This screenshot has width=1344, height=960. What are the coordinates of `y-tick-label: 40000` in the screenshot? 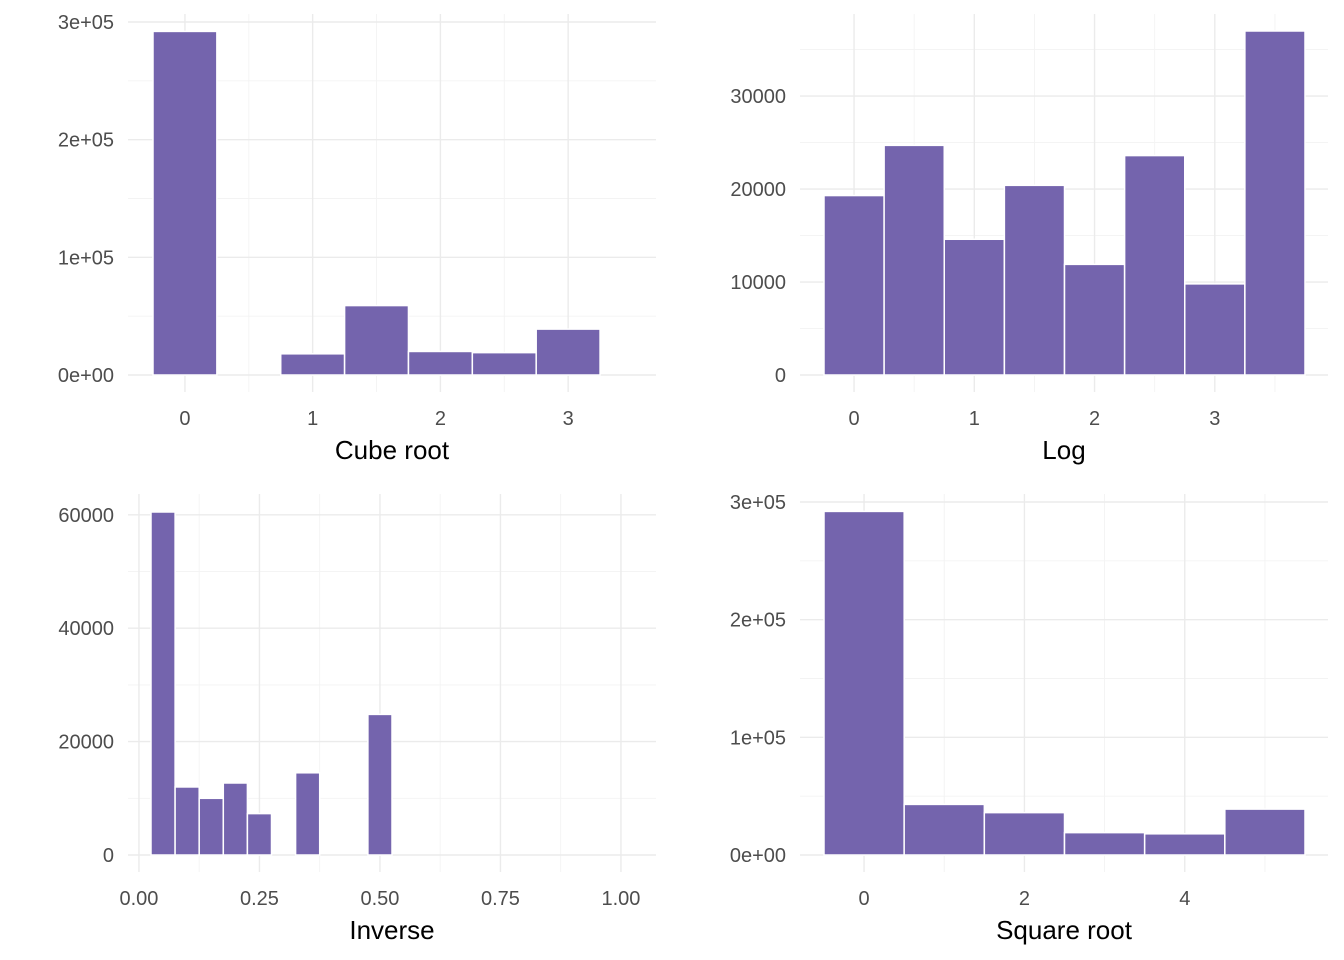 It's located at (86, 629).